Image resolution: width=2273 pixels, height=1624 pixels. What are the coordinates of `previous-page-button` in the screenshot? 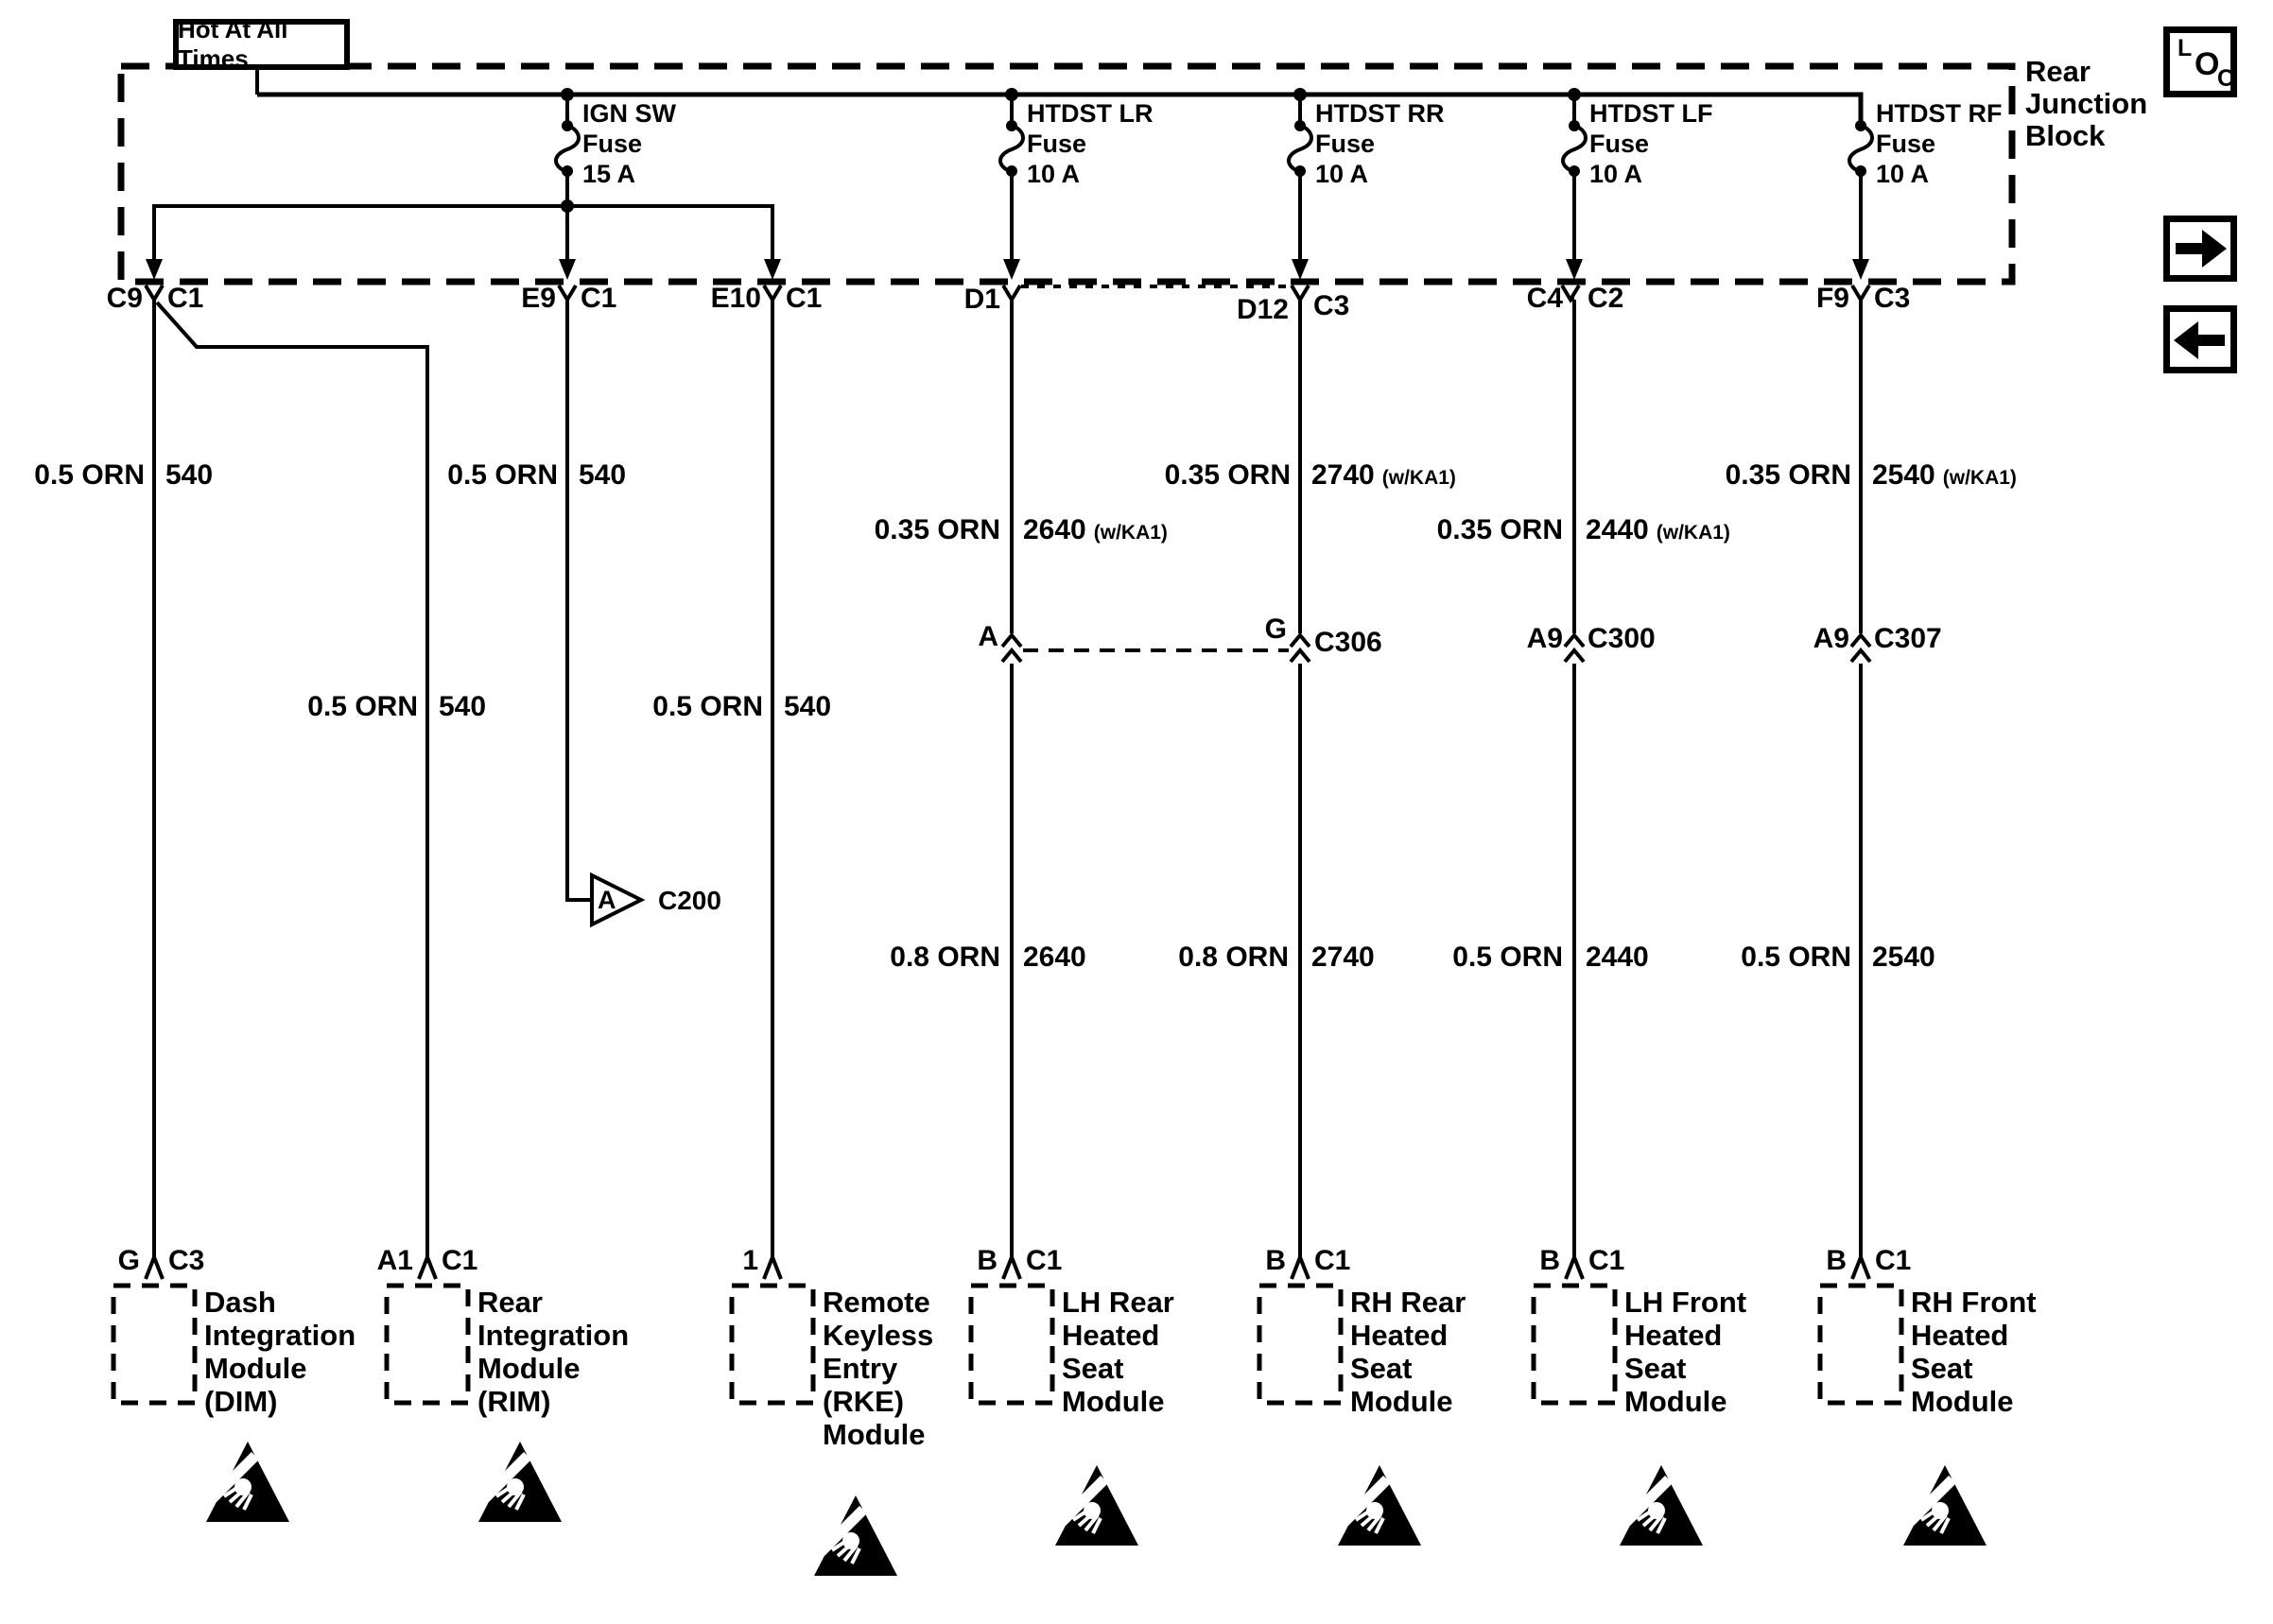 It's located at (2200, 339).